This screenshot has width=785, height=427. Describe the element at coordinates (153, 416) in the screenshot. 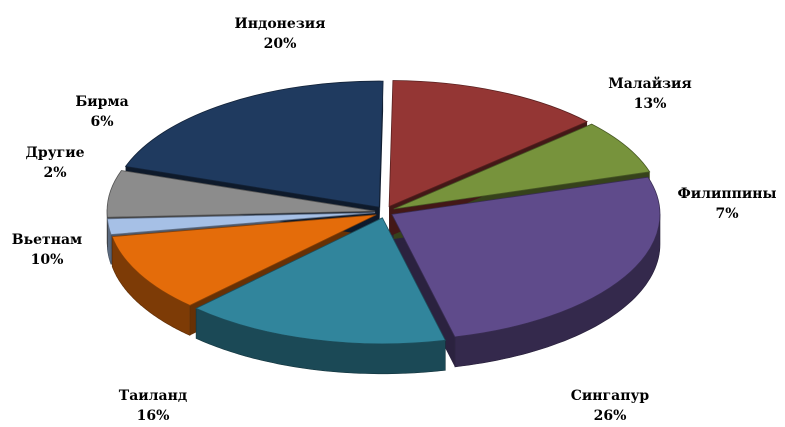

I see `slice-percent: 16%` at that location.